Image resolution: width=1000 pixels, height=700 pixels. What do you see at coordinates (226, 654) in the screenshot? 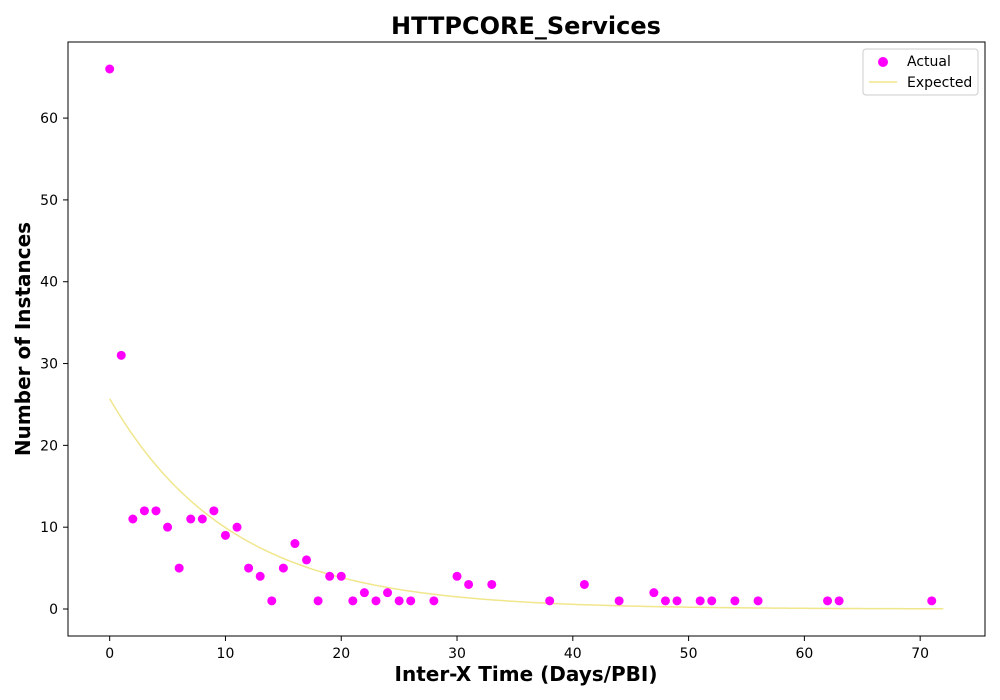
I see `x-tick-label: 10` at bounding box center [226, 654].